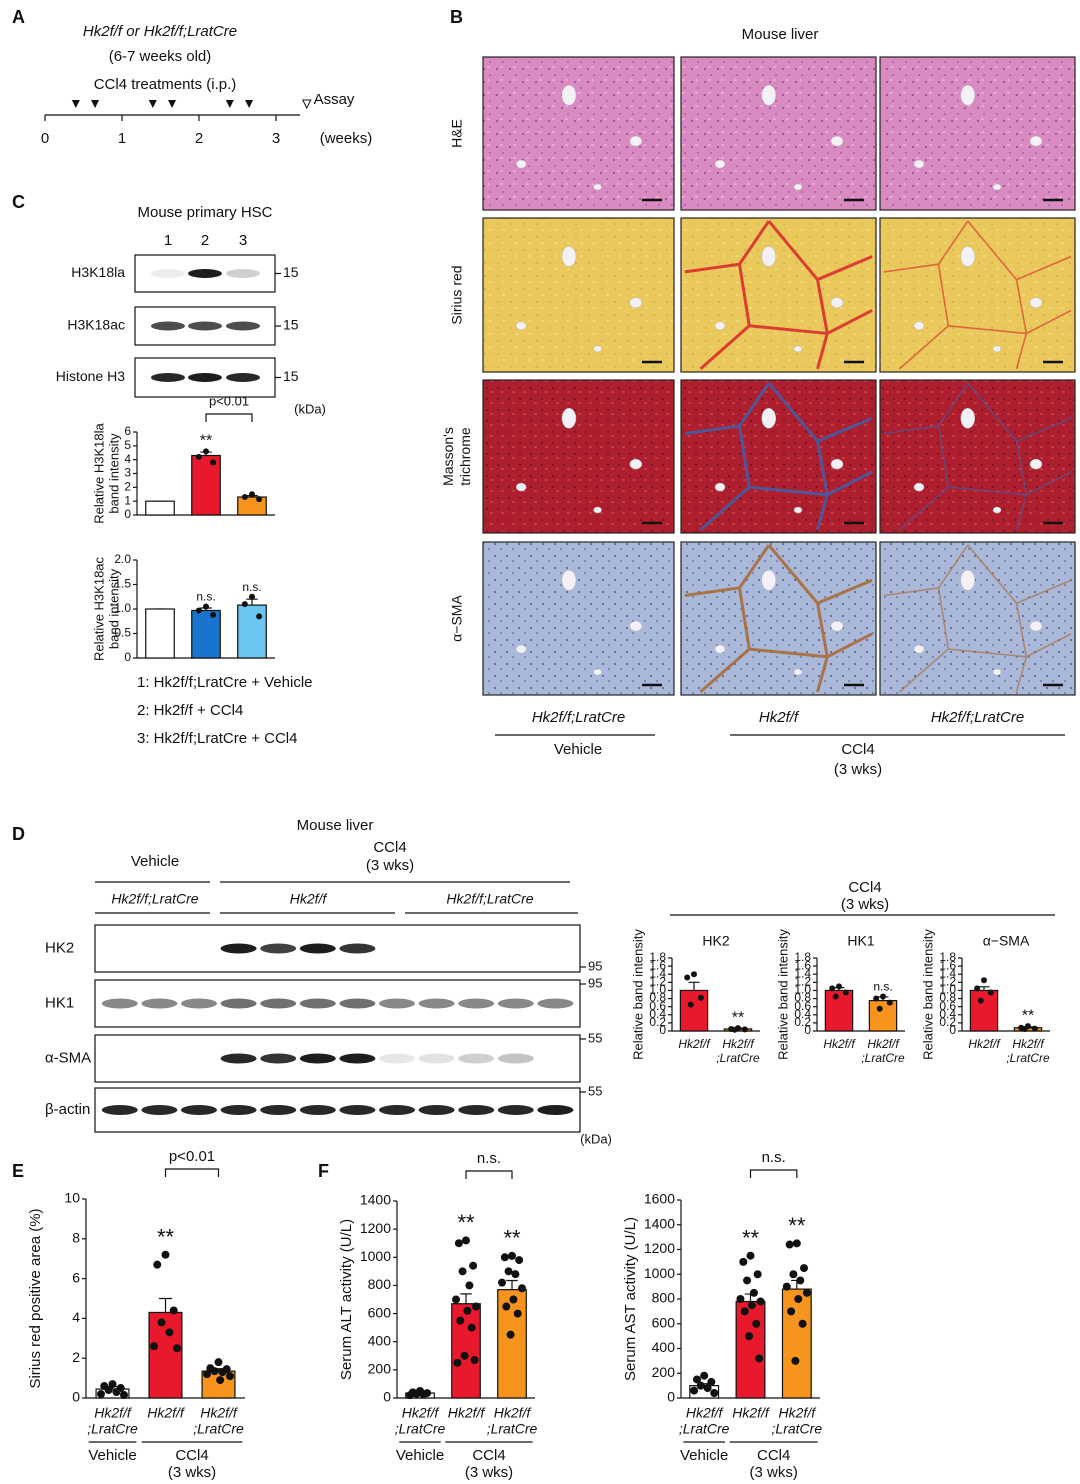 The width and height of the screenshot is (1080, 1484). Describe the element at coordinates (657, 957) in the screenshot. I see `y-tick-label: 1.8` at that location.